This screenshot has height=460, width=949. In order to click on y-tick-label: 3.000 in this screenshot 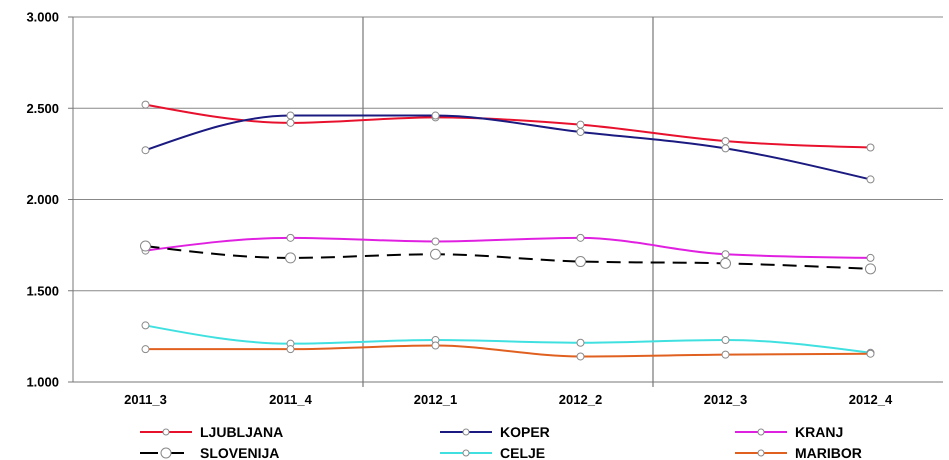, I will do `click(42, 17)`.